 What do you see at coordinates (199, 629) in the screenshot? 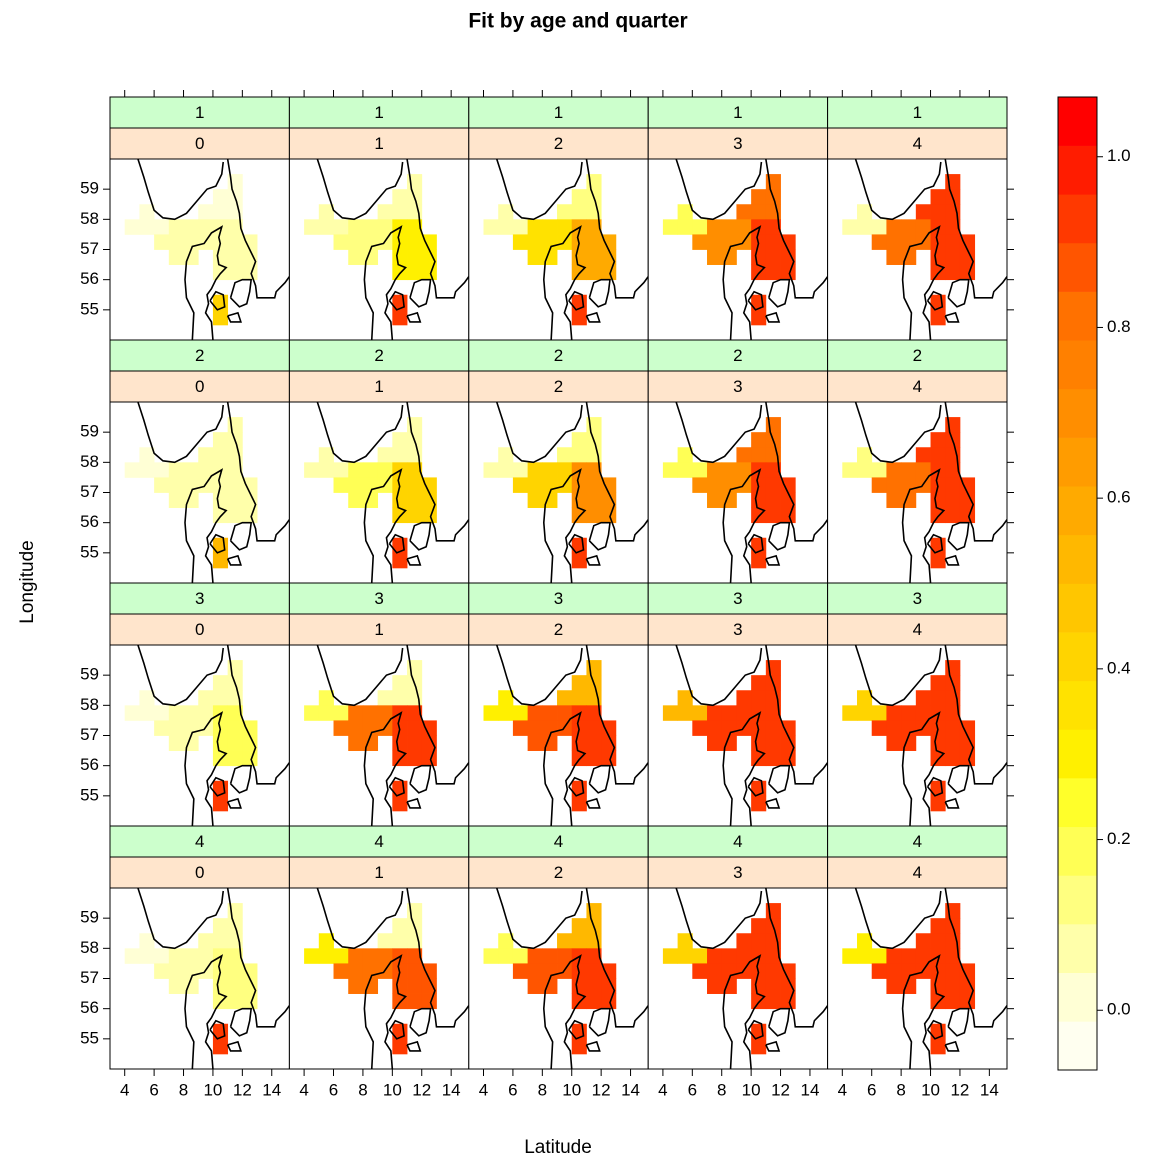
I see `age-strip` at bounding box center [199, 629].